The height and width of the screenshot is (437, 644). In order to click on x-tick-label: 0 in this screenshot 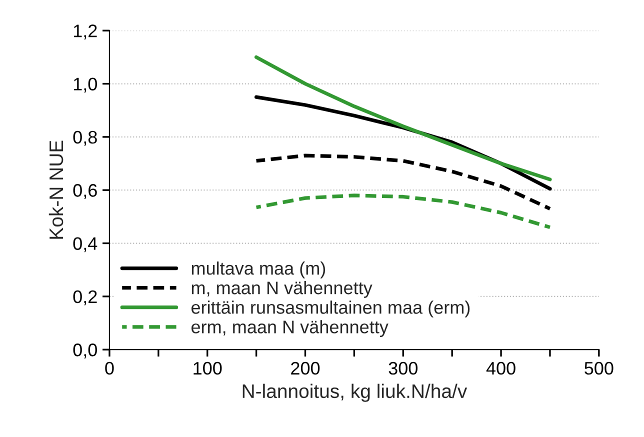, I will do `click(109, 368)`.